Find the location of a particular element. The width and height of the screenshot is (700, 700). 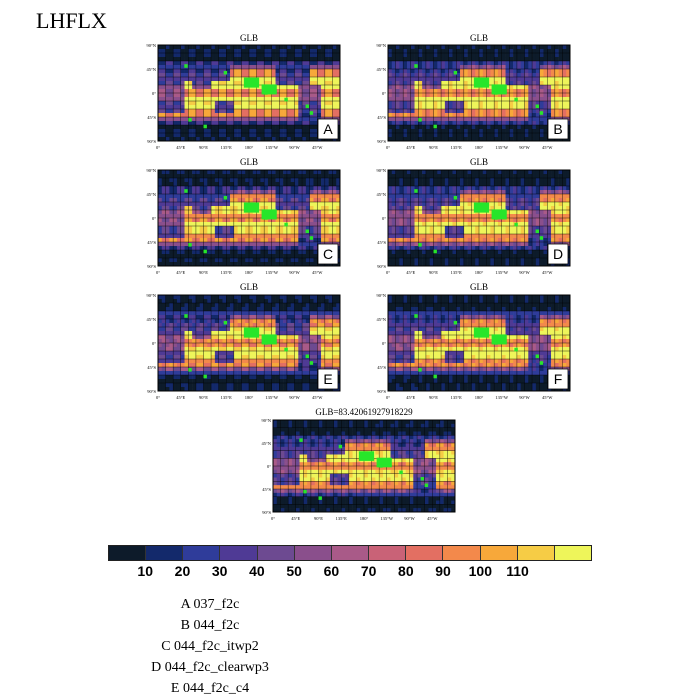

panel-letter: A is located at coordinates (328, 129).